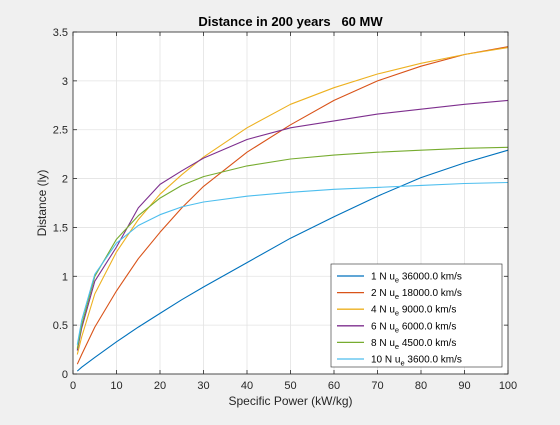 The image size is (560, 425). I want to click on legend-entry: 6 N ue 6000.0 km/s, so click(413, 327).